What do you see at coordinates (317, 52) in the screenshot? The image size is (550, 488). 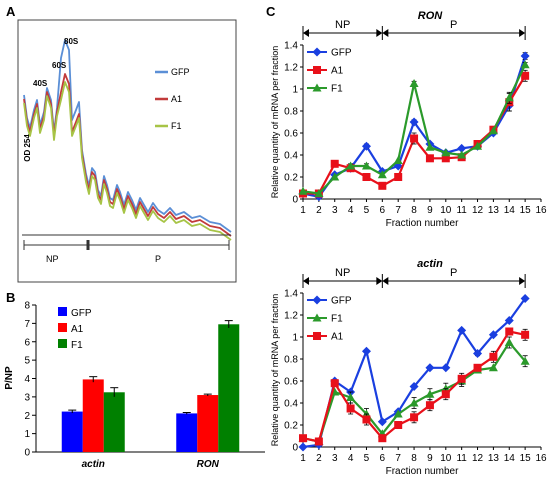 I see `legend-swatch-marker-gfp` at bounding box center [317, 52].